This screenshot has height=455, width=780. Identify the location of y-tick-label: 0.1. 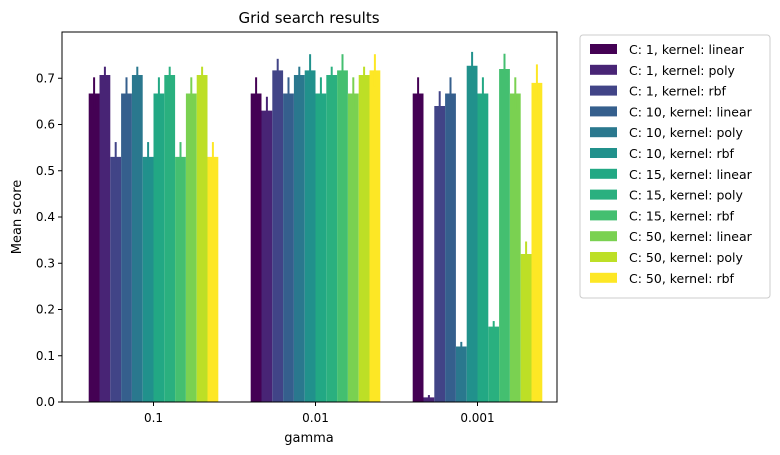
(45, 356).